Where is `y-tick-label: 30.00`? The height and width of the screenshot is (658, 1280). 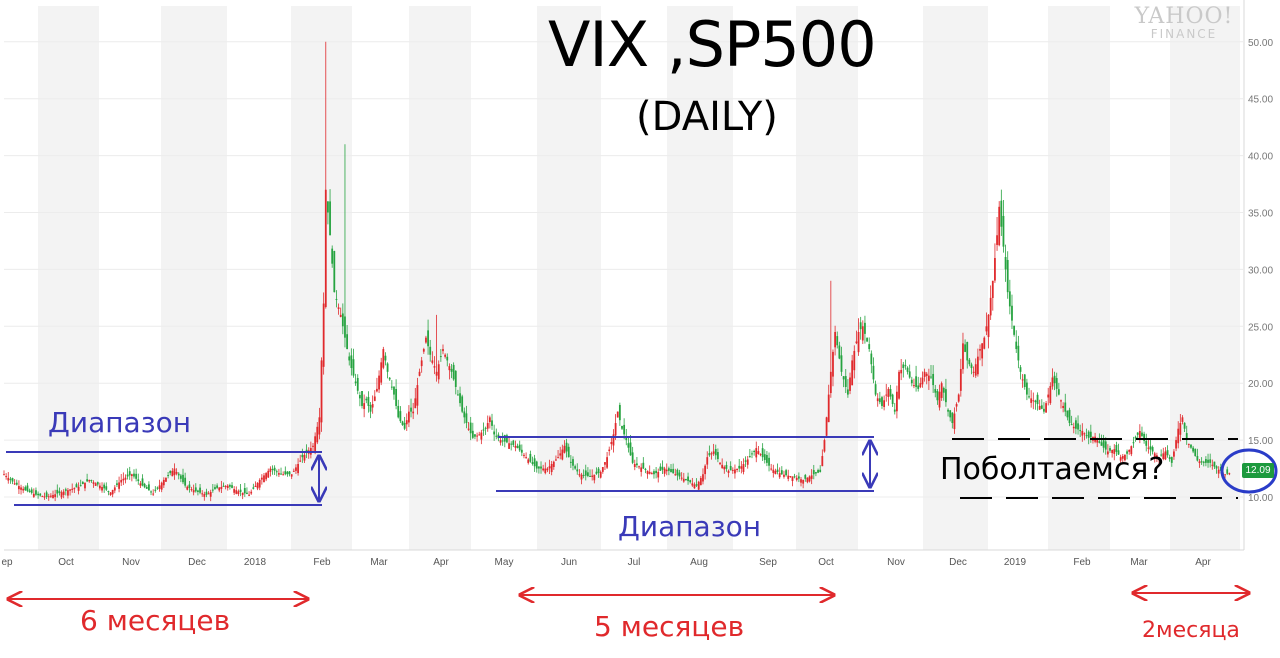 y-tick-label: 30.00 is located at coordinates (1260, 270).